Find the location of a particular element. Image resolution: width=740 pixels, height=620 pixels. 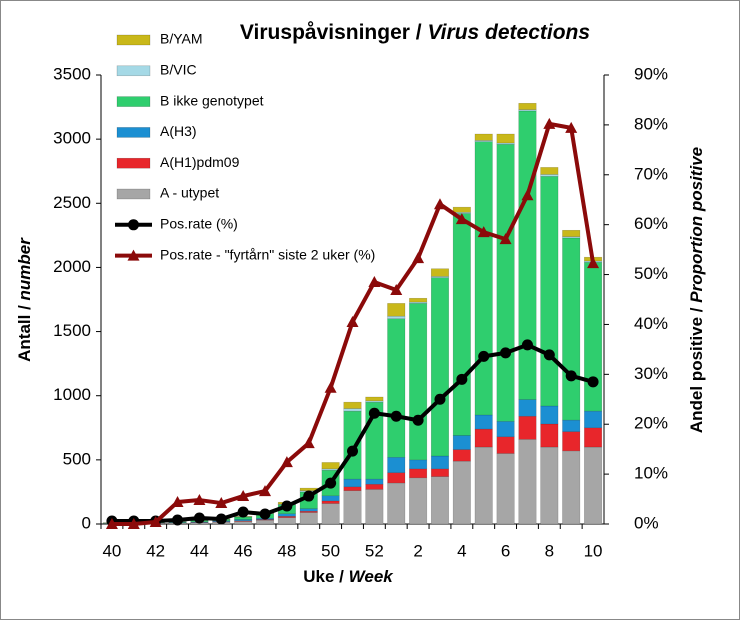

y-tick-label: 2000 is located at coordinates (72, 266).